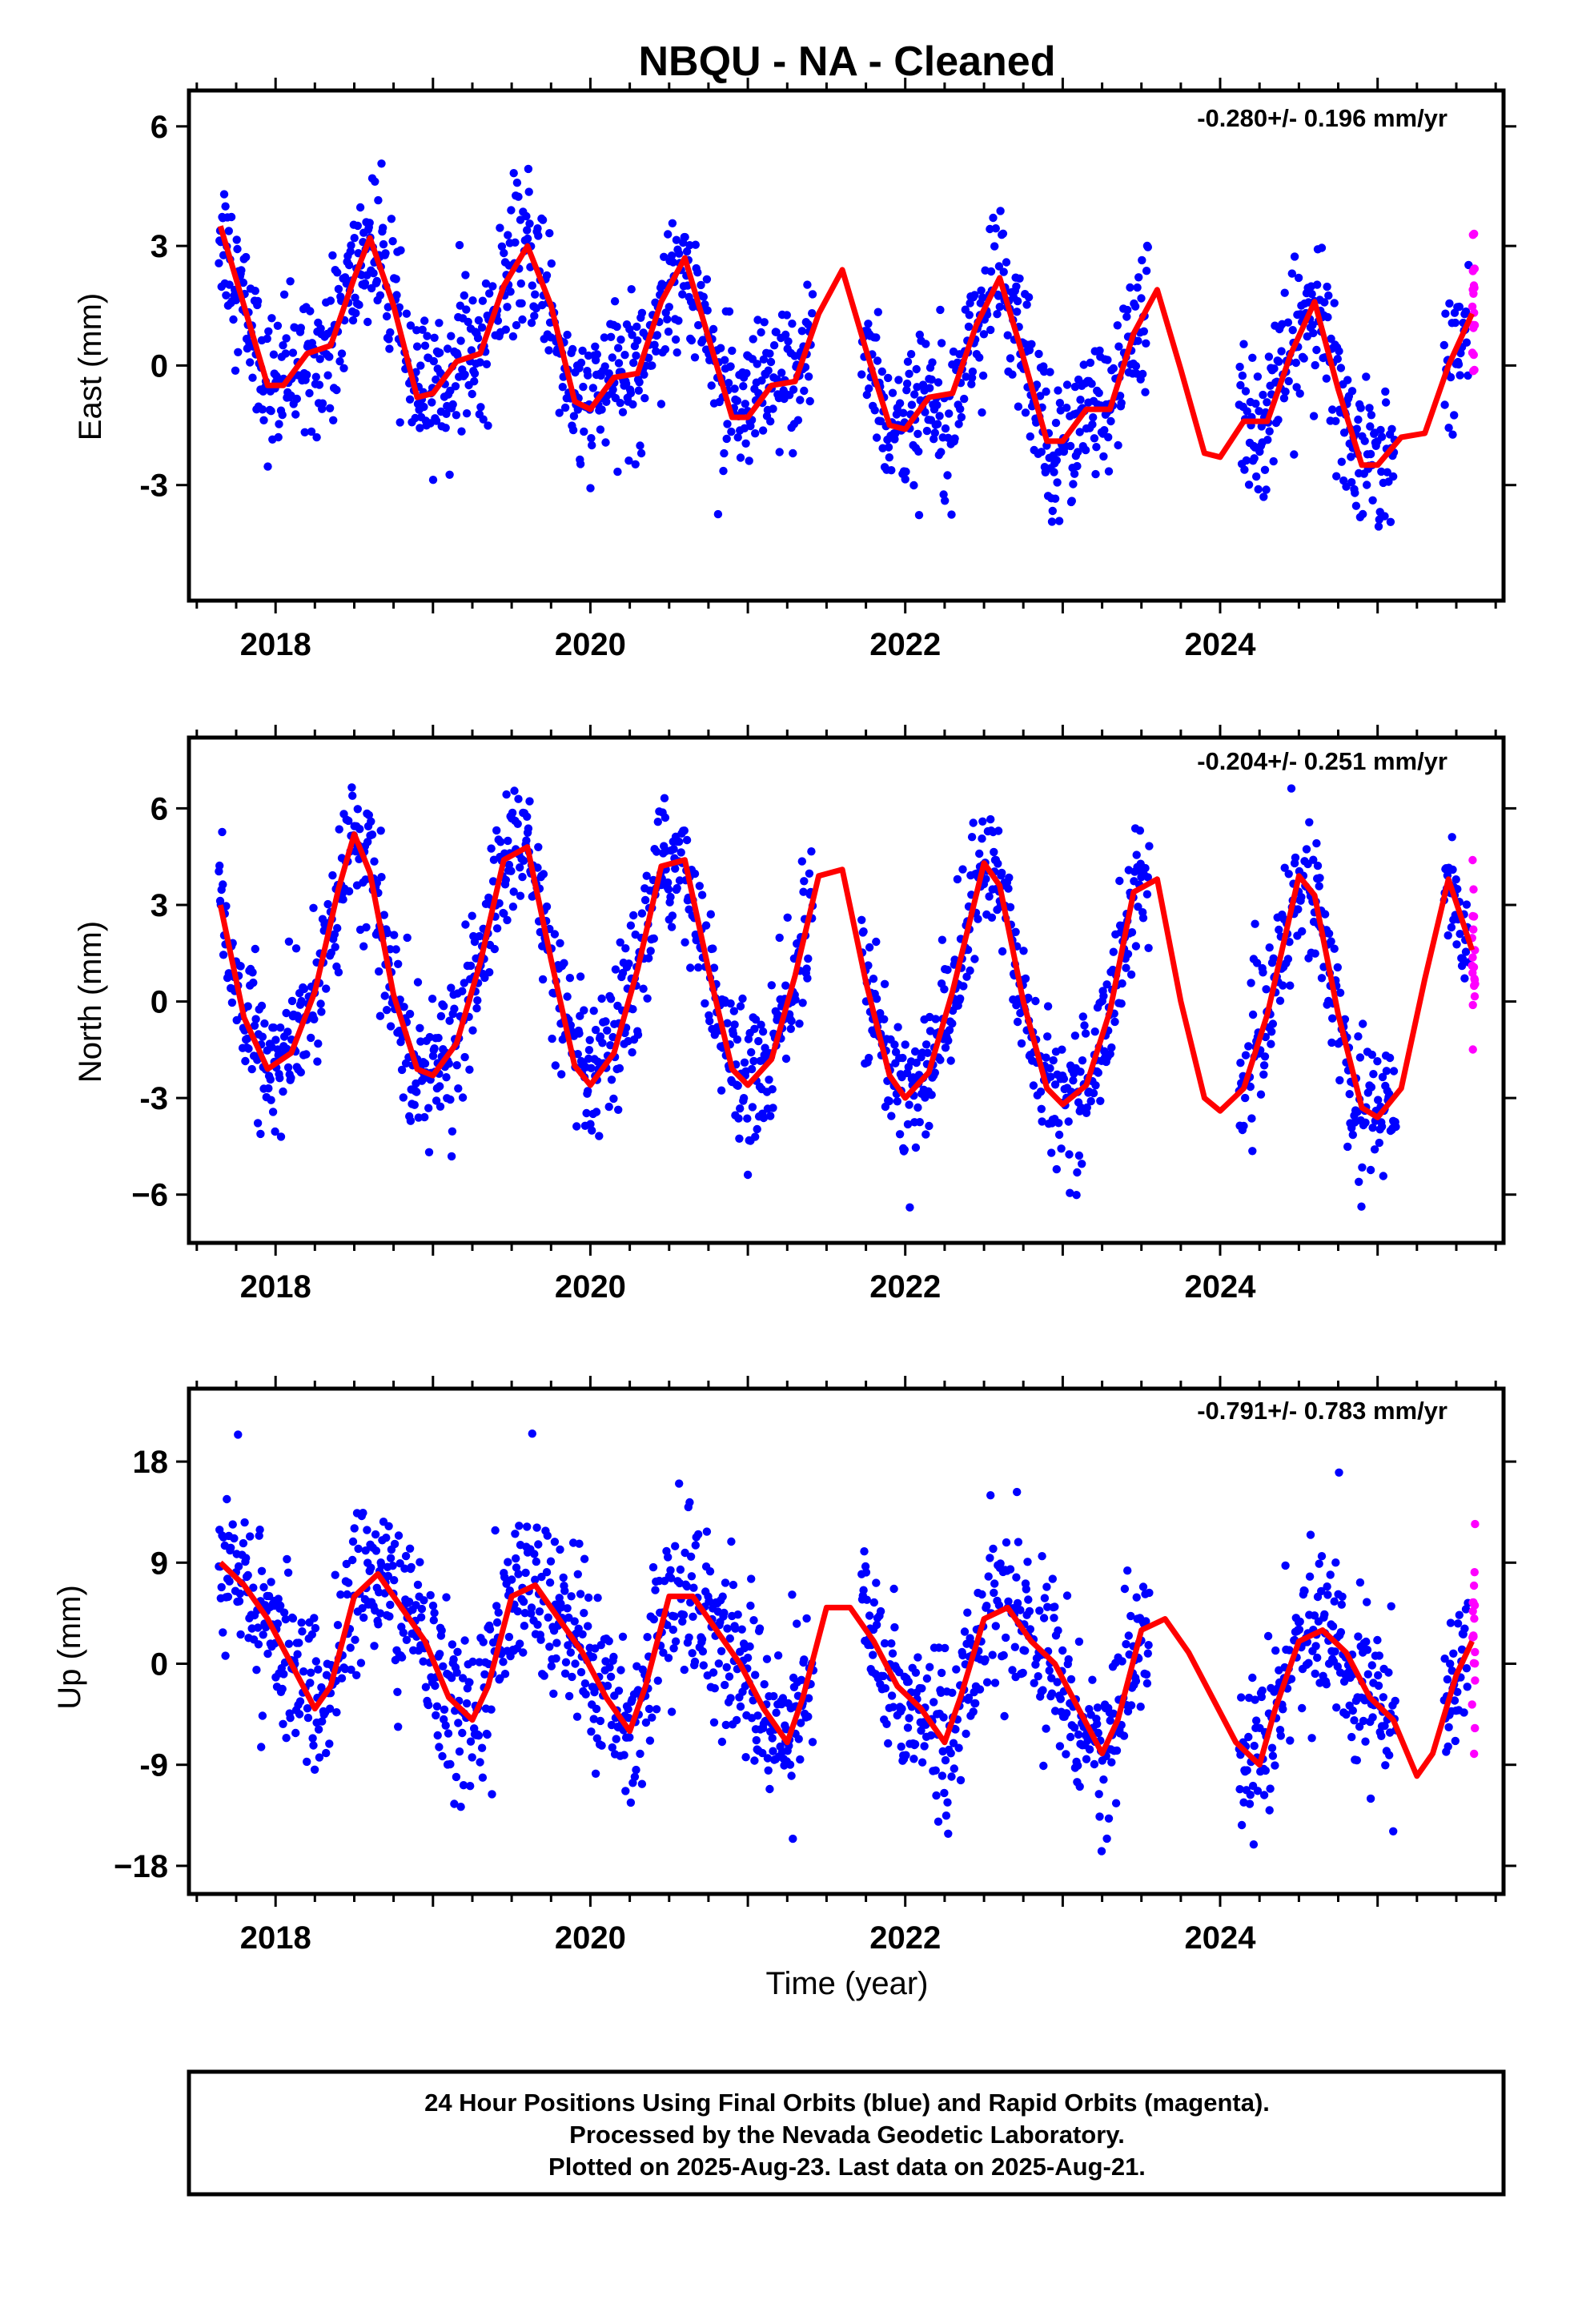  I want to click on up-x-tick-label: 2022, so click(905, 1938).